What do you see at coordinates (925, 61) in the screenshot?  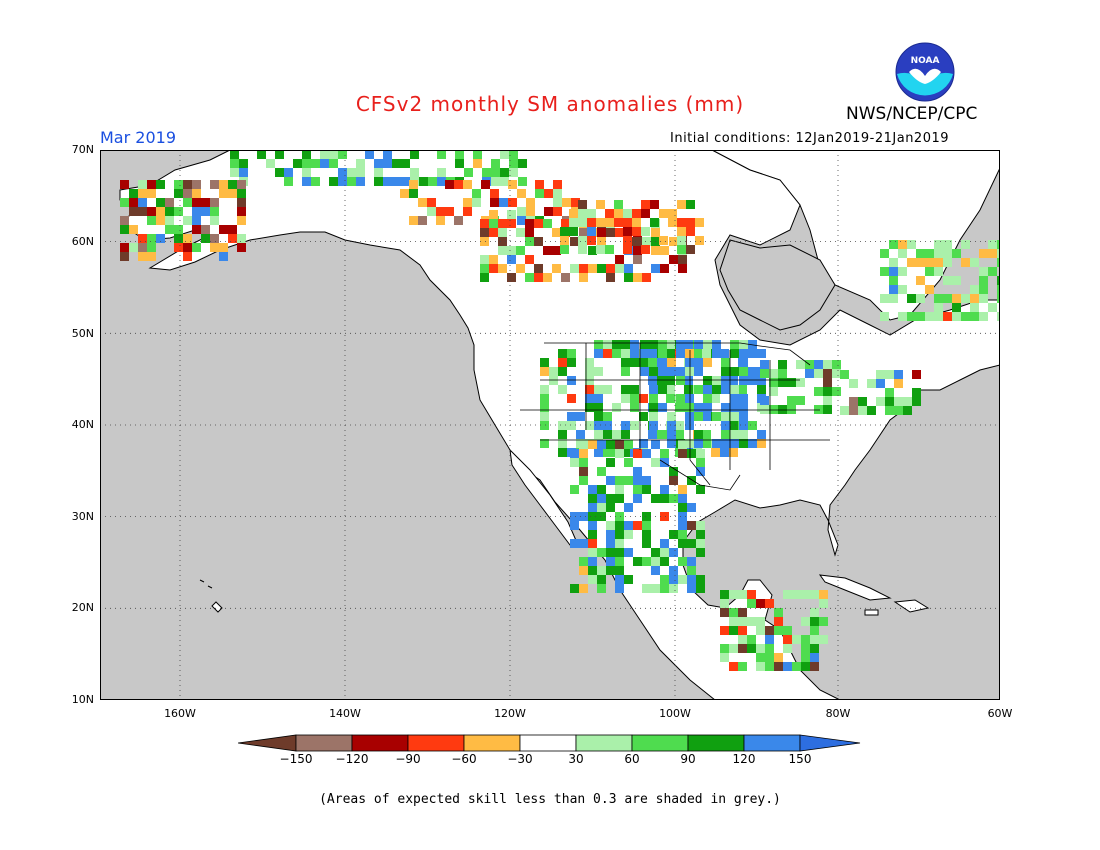 I see `noaa-logo-text: NOAA` at bounding box center [925, 61].